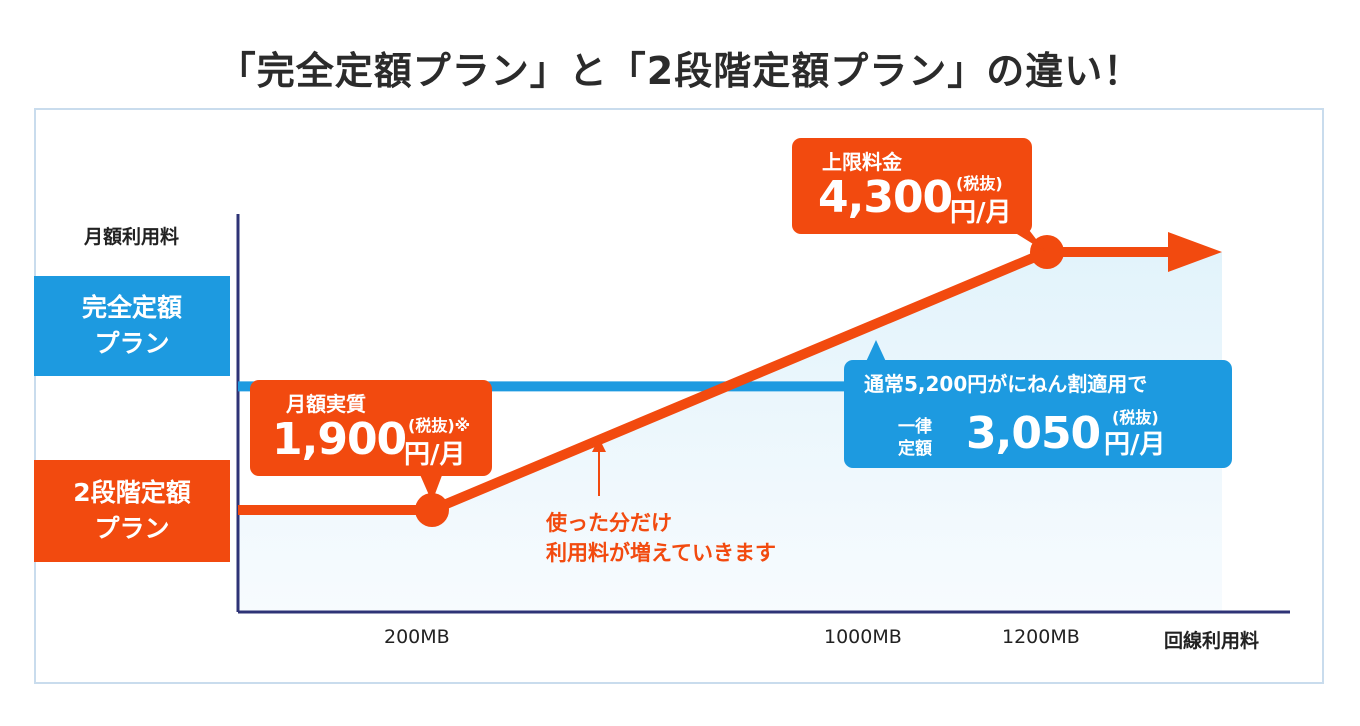 The width and height of the screenshot is (1360, 726). I want to click on callout-min-bubble, so click(371, 441).